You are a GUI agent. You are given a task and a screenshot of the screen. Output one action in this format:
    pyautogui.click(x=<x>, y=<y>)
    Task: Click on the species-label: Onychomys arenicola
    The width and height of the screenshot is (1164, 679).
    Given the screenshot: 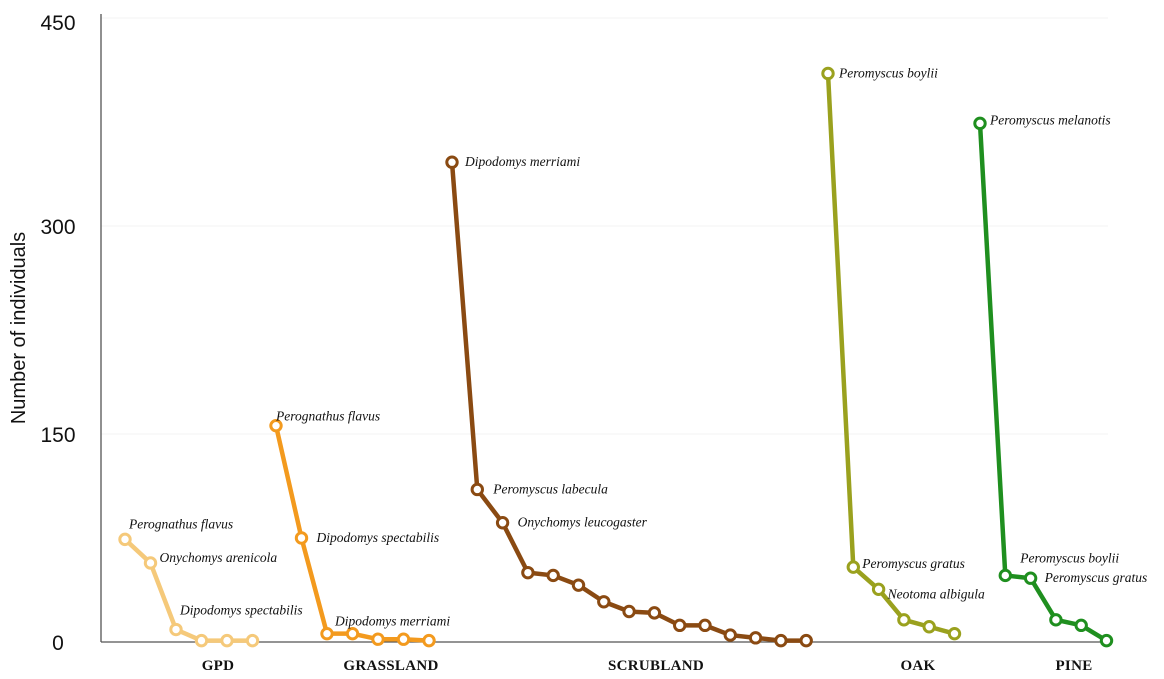 What is the action you would take?
    pyautogui.click(x=219, y=557)
    